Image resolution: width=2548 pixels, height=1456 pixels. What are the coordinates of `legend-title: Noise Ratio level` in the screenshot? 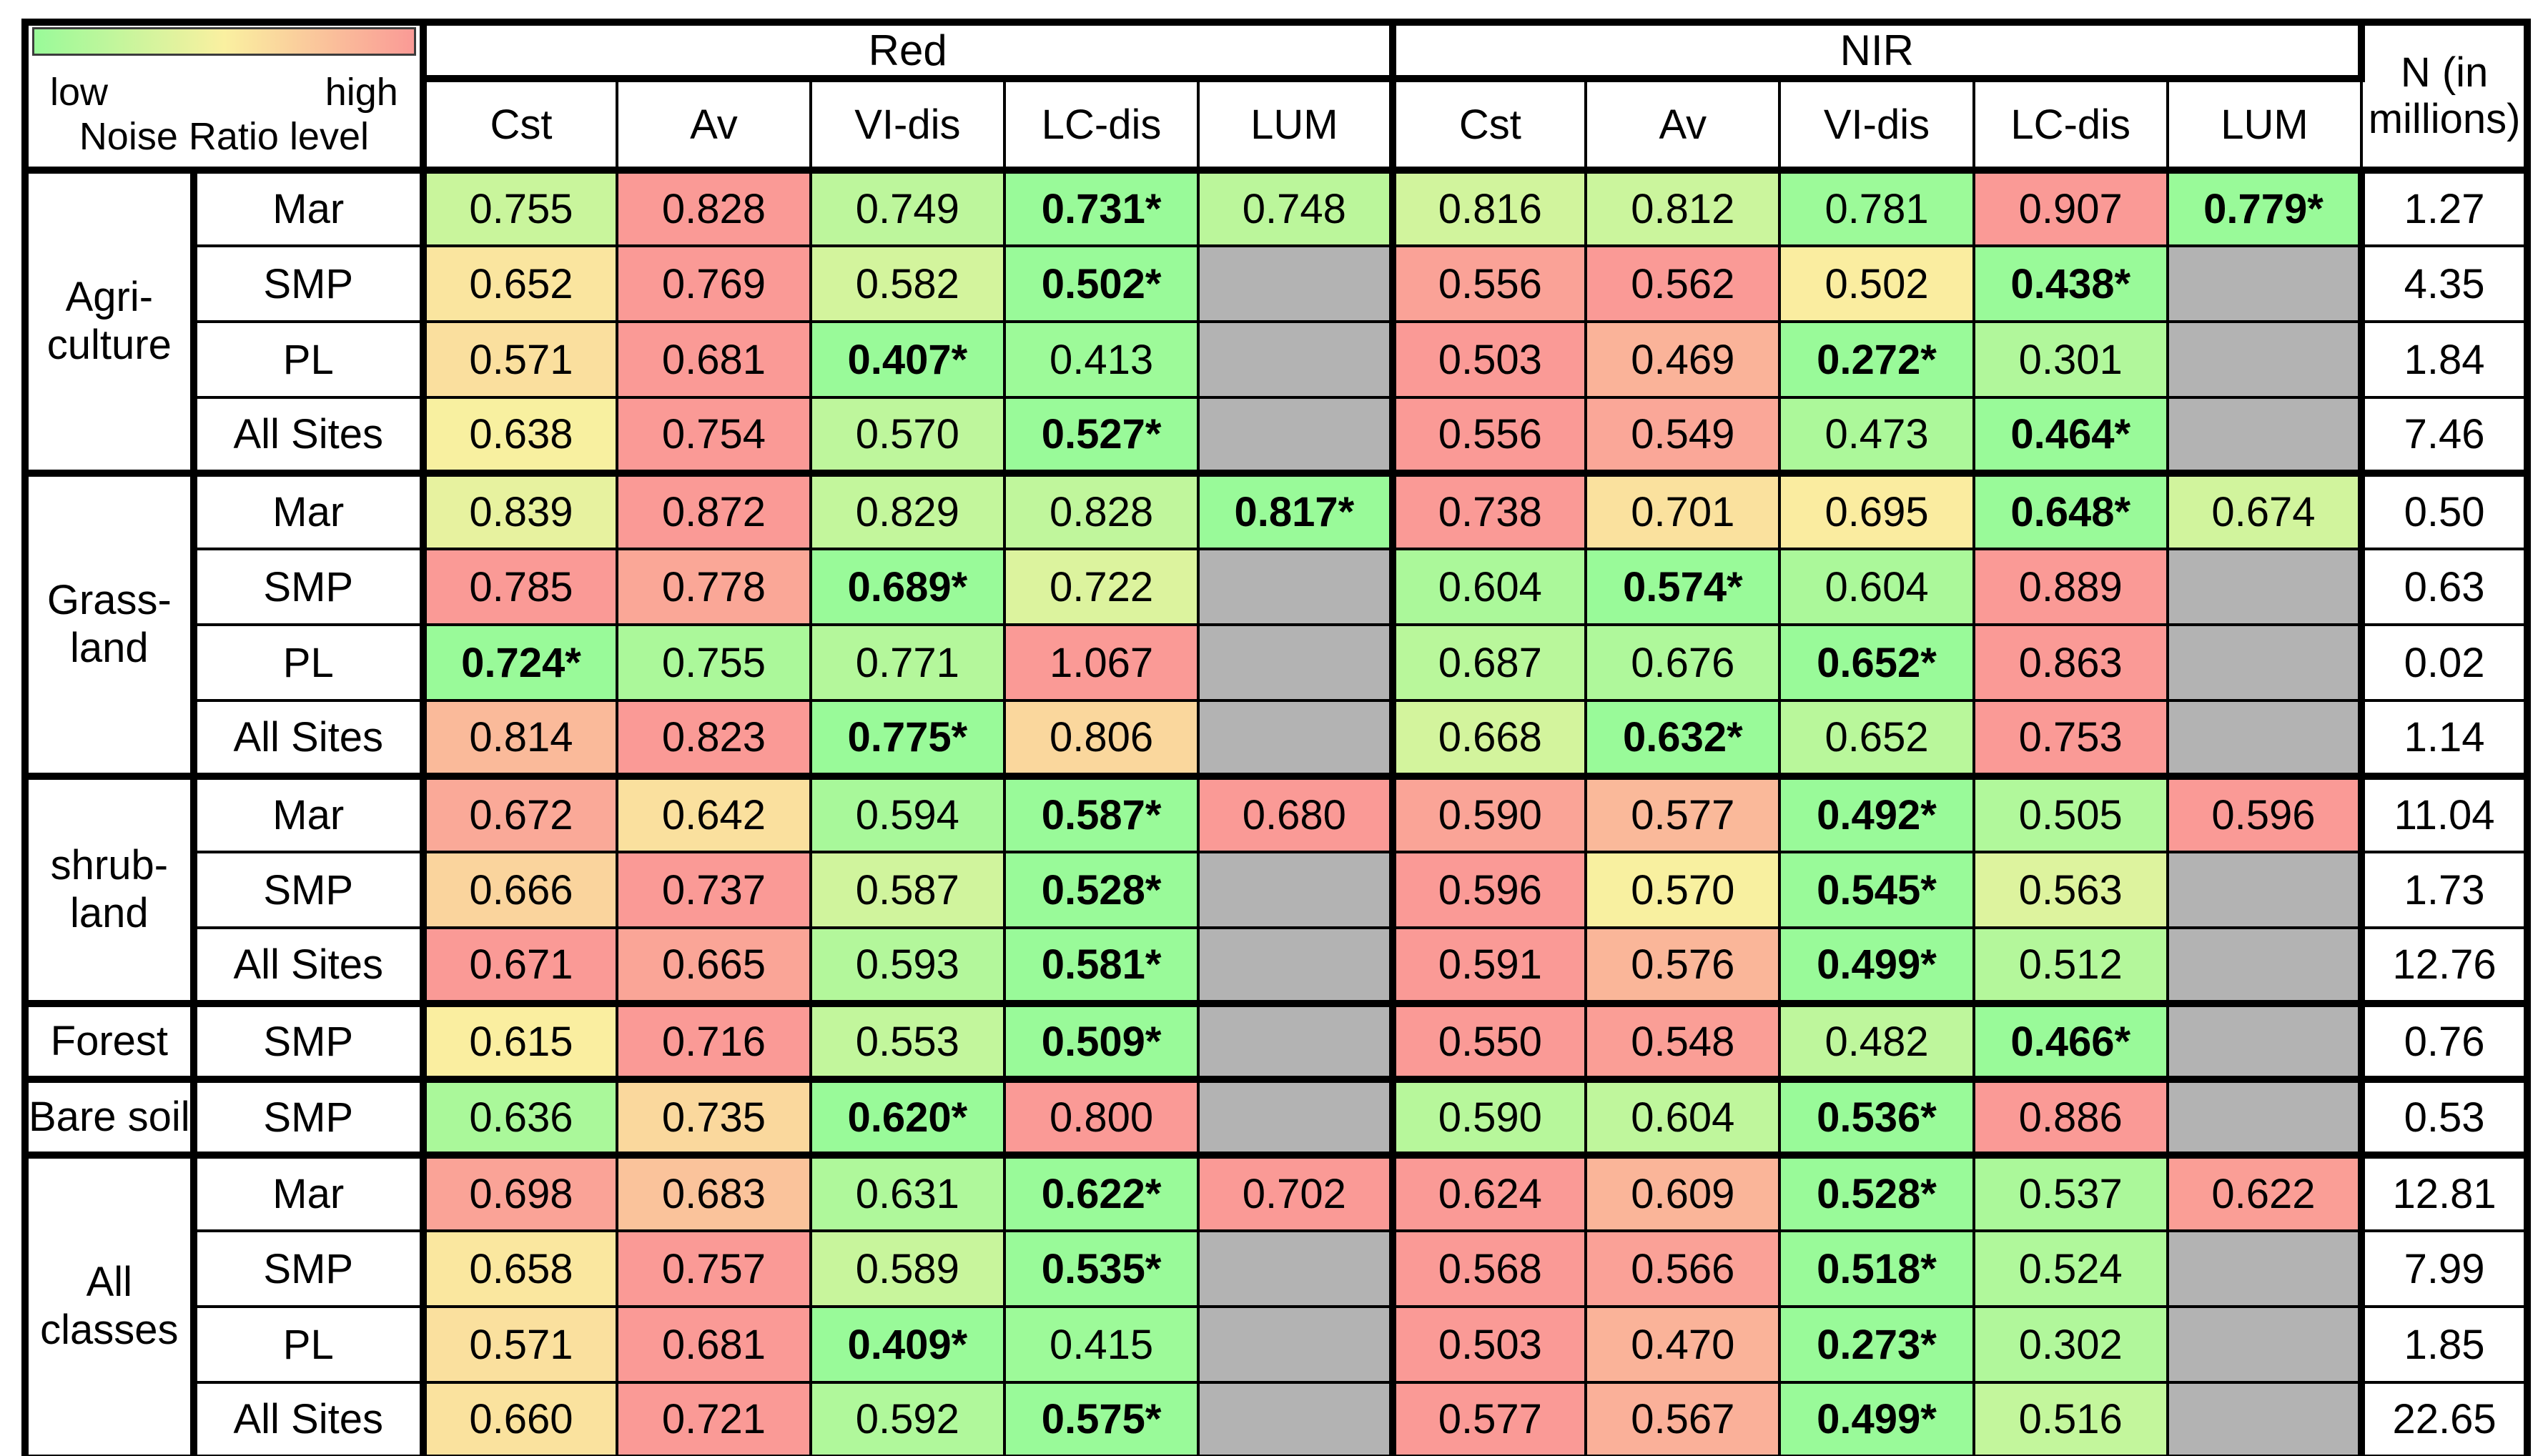 It's located at (224, 136).